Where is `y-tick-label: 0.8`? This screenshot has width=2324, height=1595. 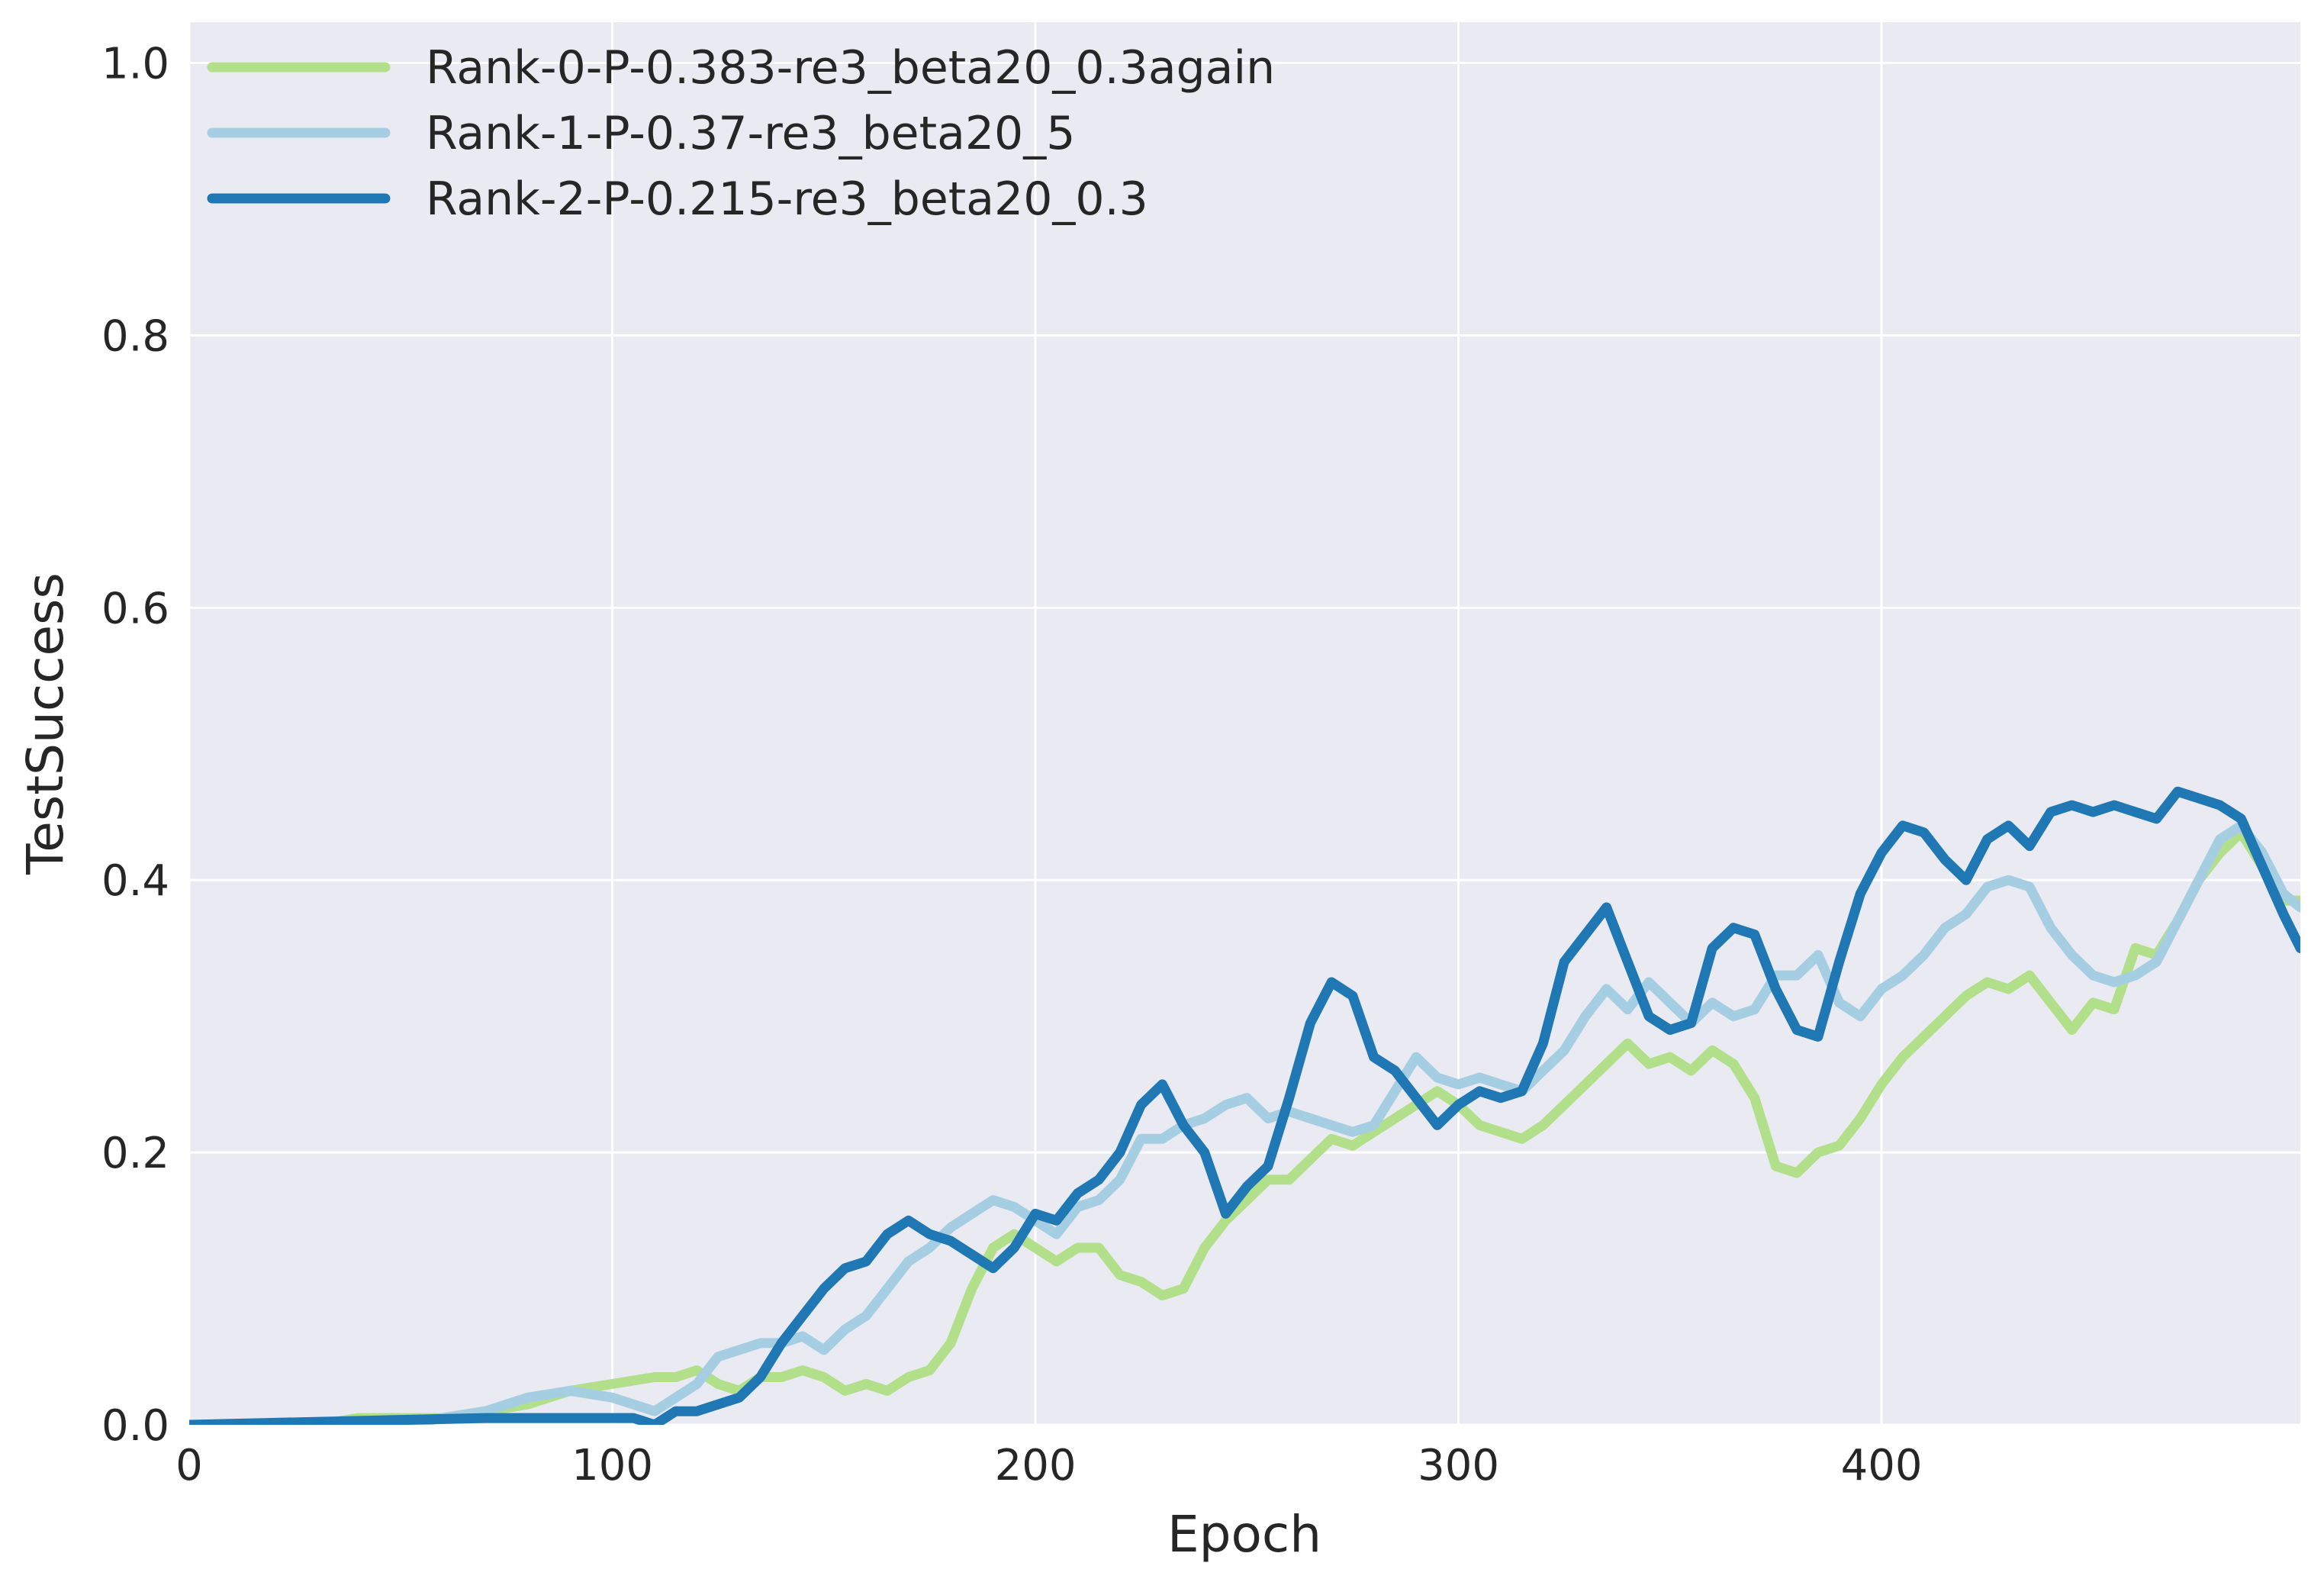
y-tick-label: 0.8 is located at coordinates (135, 336).